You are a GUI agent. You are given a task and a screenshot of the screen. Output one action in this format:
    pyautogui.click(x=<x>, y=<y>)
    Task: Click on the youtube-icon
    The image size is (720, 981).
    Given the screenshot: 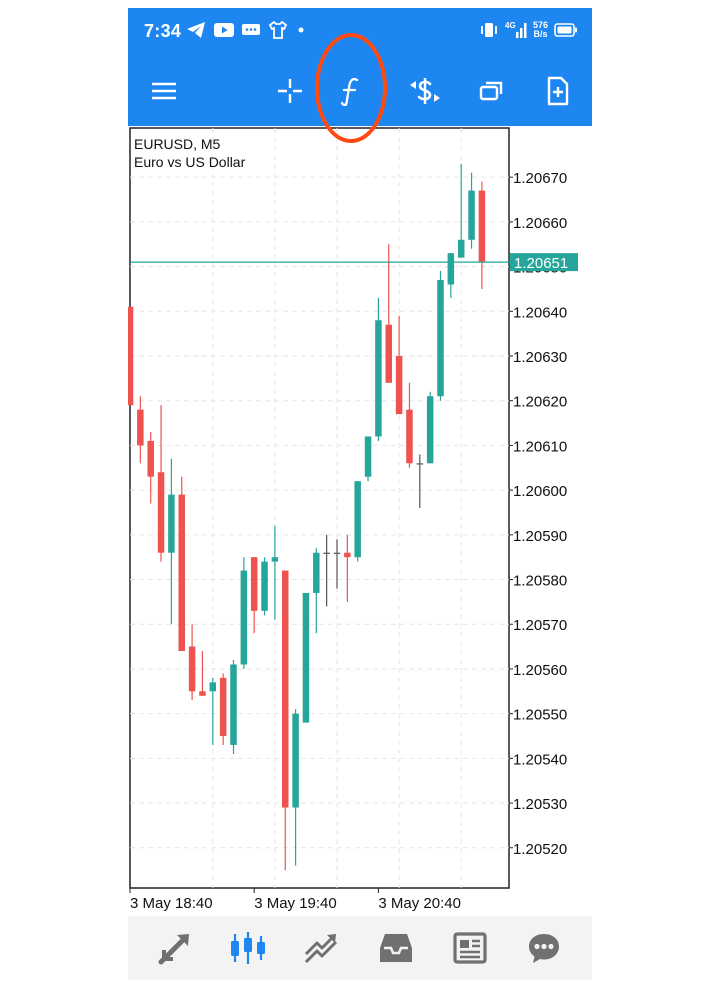 What is the action you would take?
    pyautogui.click(x=224, y=30)
    